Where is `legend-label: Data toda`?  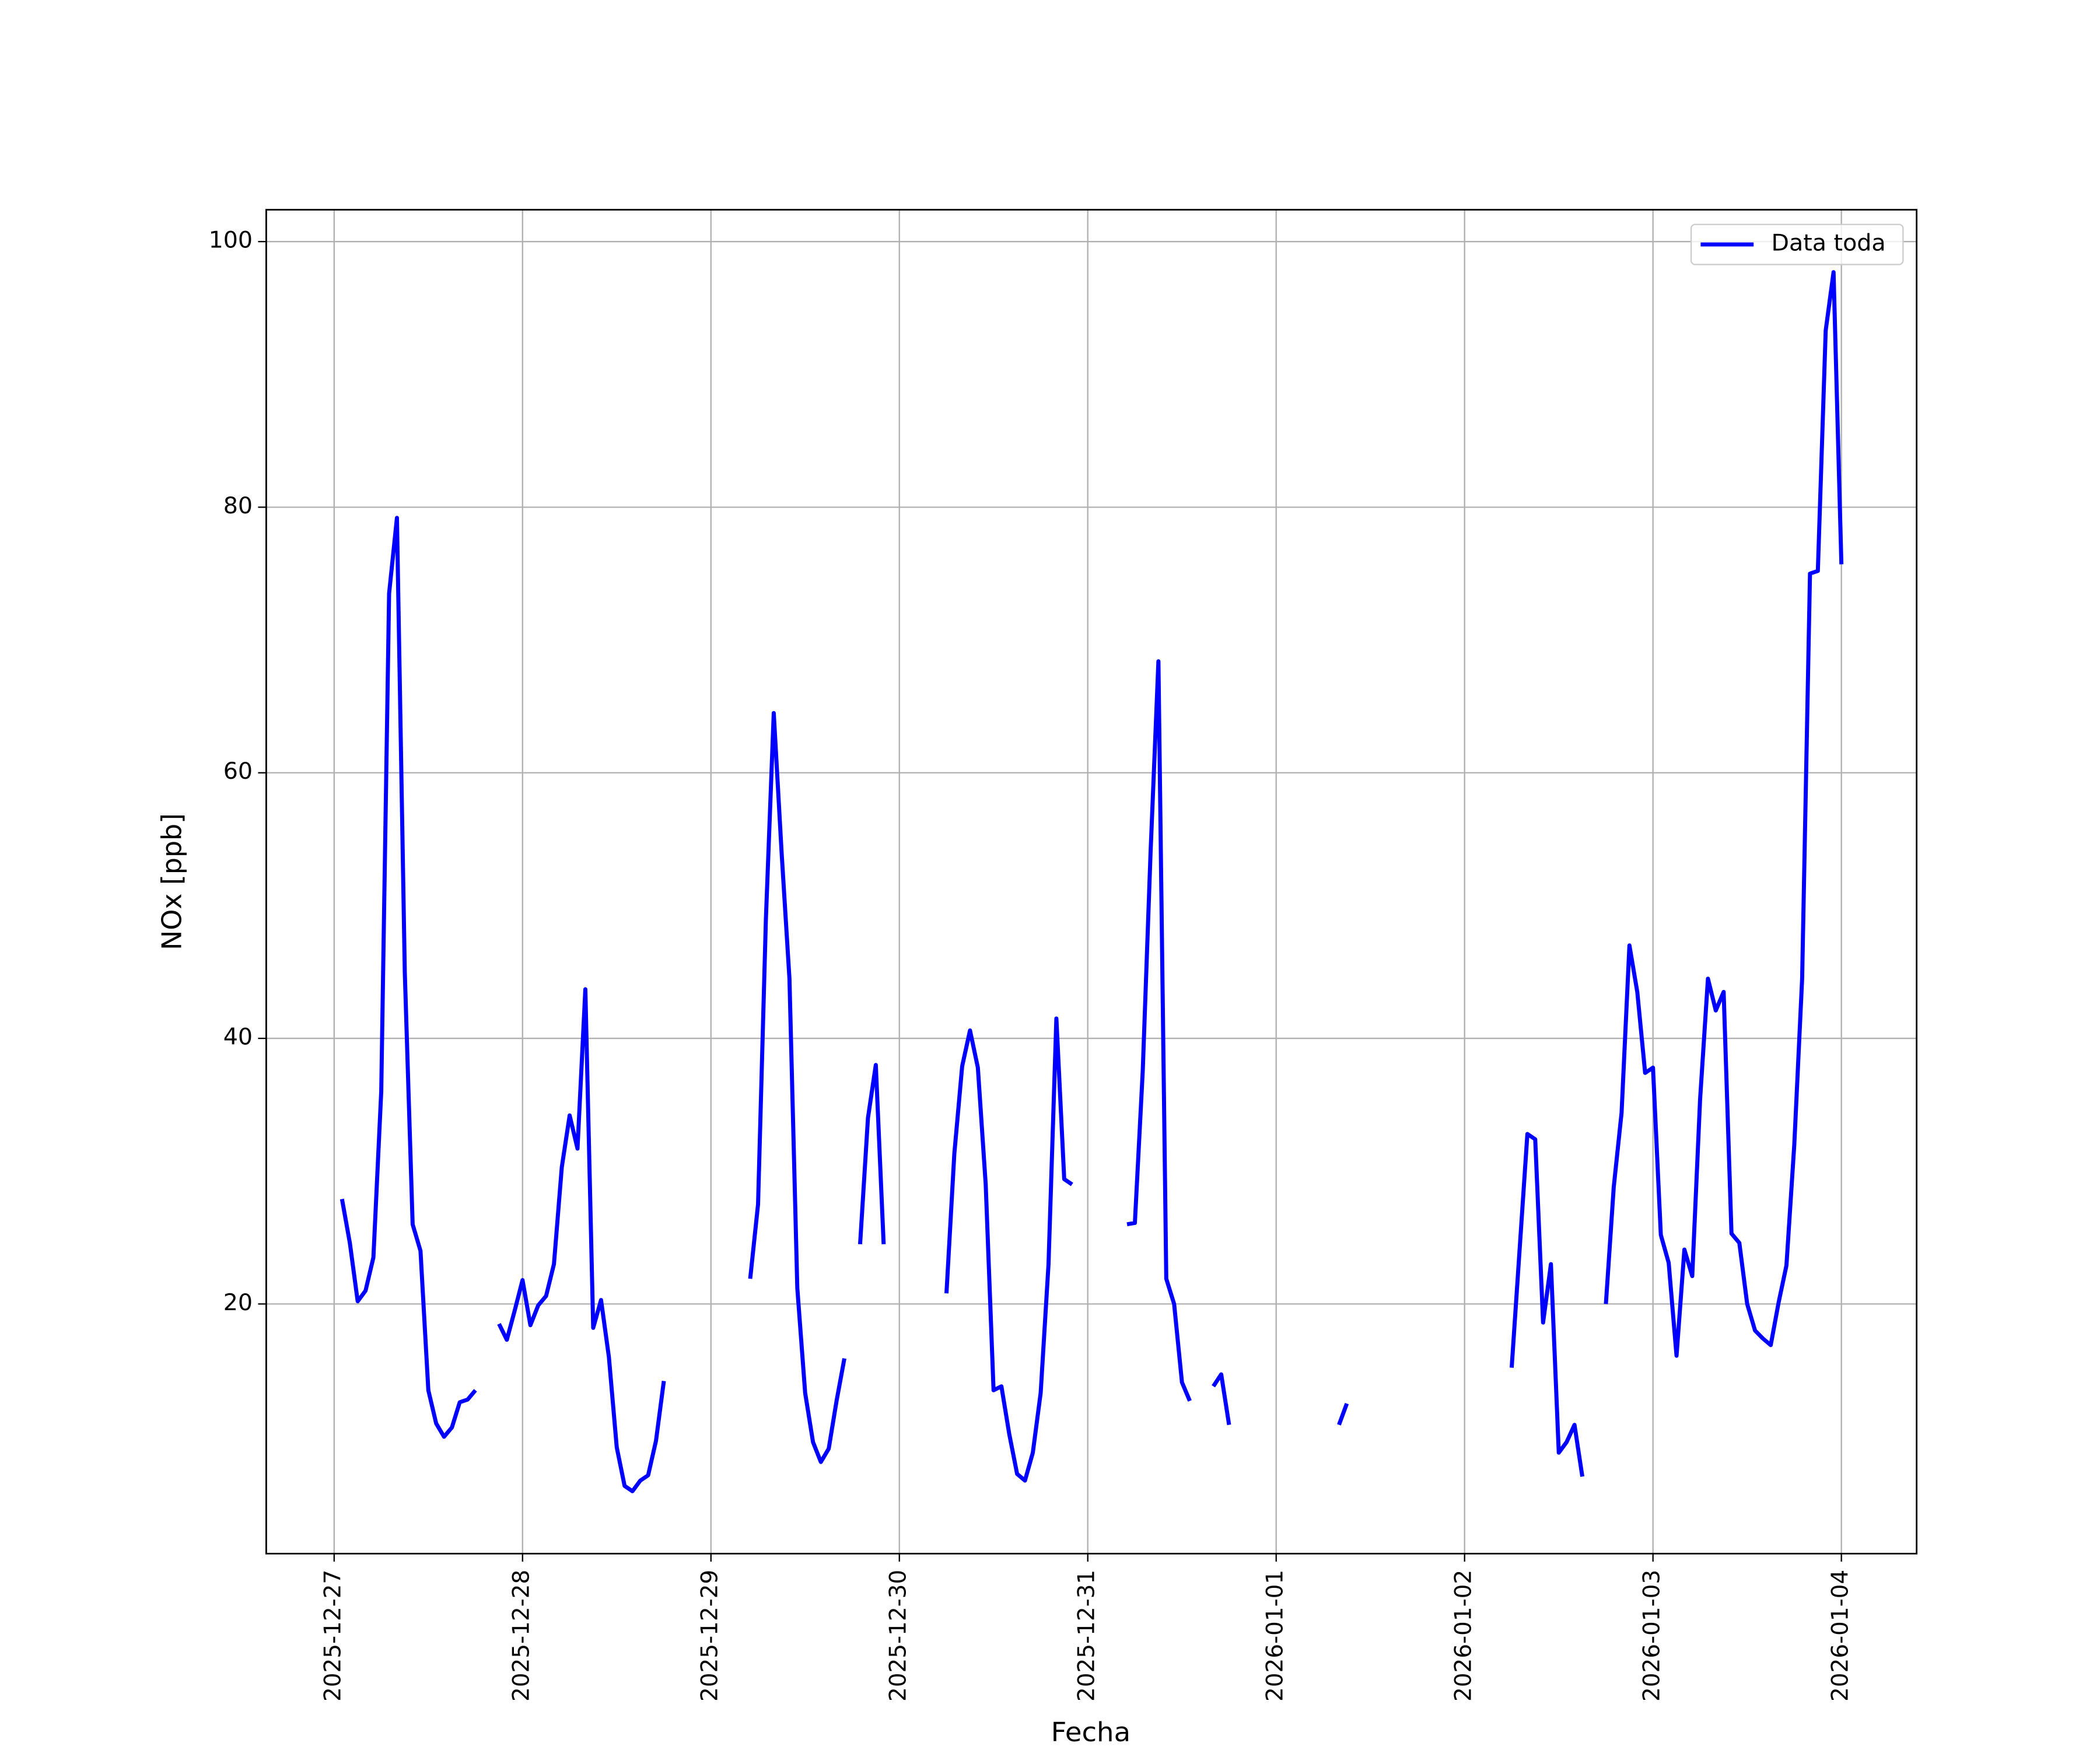
legend-label: Data toda is located at coordinates (1828, 243).